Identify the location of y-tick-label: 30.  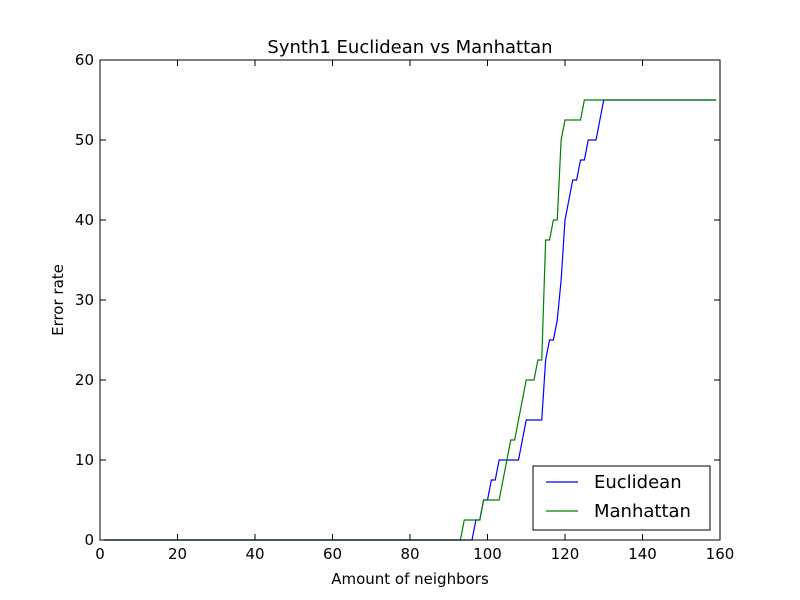
(84, 300).